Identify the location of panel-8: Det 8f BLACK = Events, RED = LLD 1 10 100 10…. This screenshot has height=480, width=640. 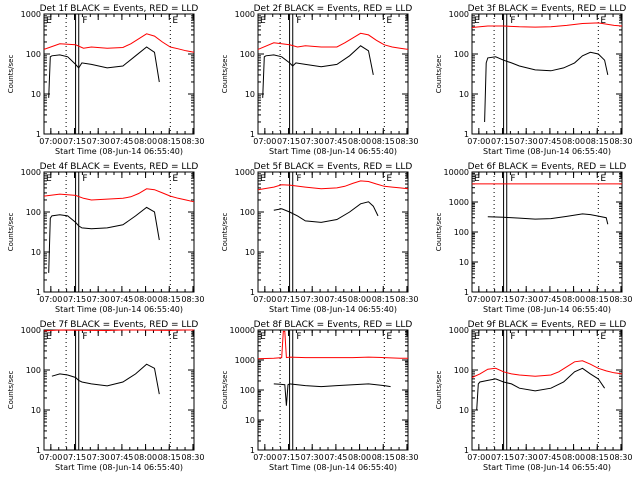
(319, 396).